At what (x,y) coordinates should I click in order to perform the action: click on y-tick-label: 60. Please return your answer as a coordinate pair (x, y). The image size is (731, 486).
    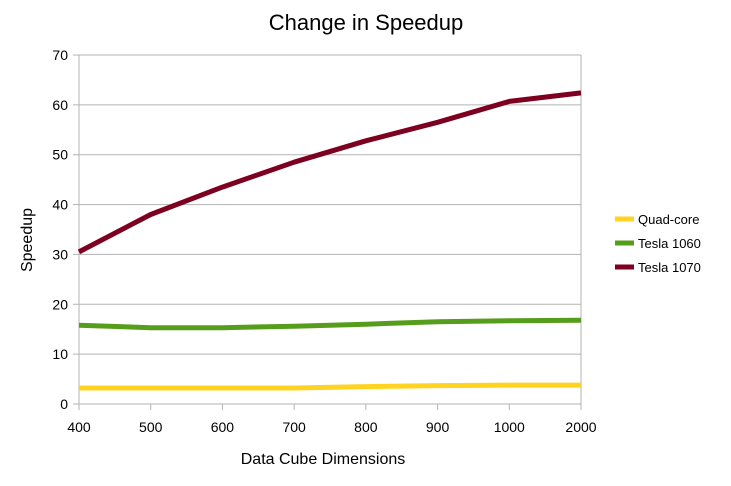
    Looking at the image, I should click on (60, 105).